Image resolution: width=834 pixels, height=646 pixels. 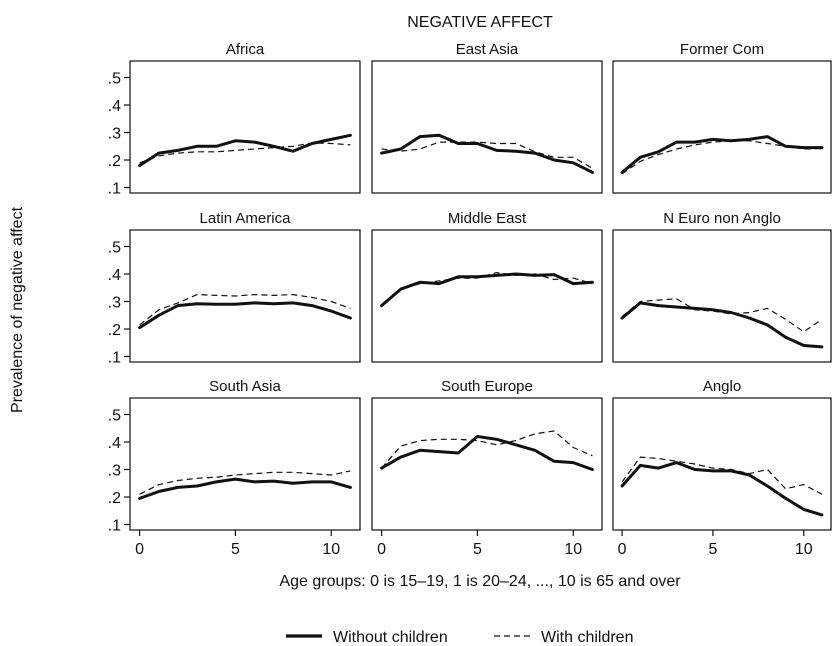 What do you see at coordinates (573, 549) in the screenshot?
I see `x-tick-label-south-europe-2: 10` at bounding box center [573, 549].